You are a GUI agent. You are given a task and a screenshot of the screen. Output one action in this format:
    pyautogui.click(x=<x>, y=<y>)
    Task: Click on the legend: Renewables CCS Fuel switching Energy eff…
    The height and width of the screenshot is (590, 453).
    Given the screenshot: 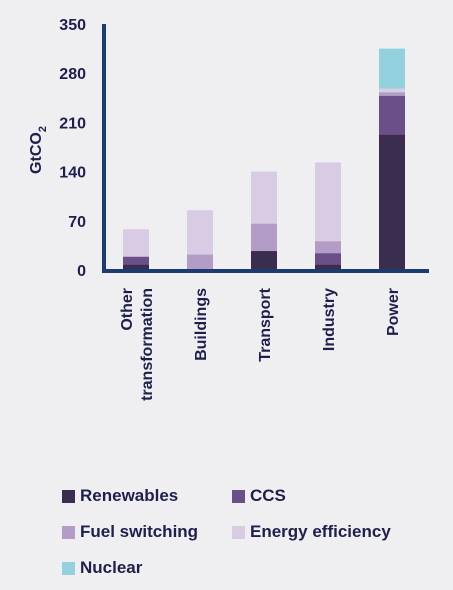 What is the action you would take?
    pyautogui.click(x=257, y=532)
    